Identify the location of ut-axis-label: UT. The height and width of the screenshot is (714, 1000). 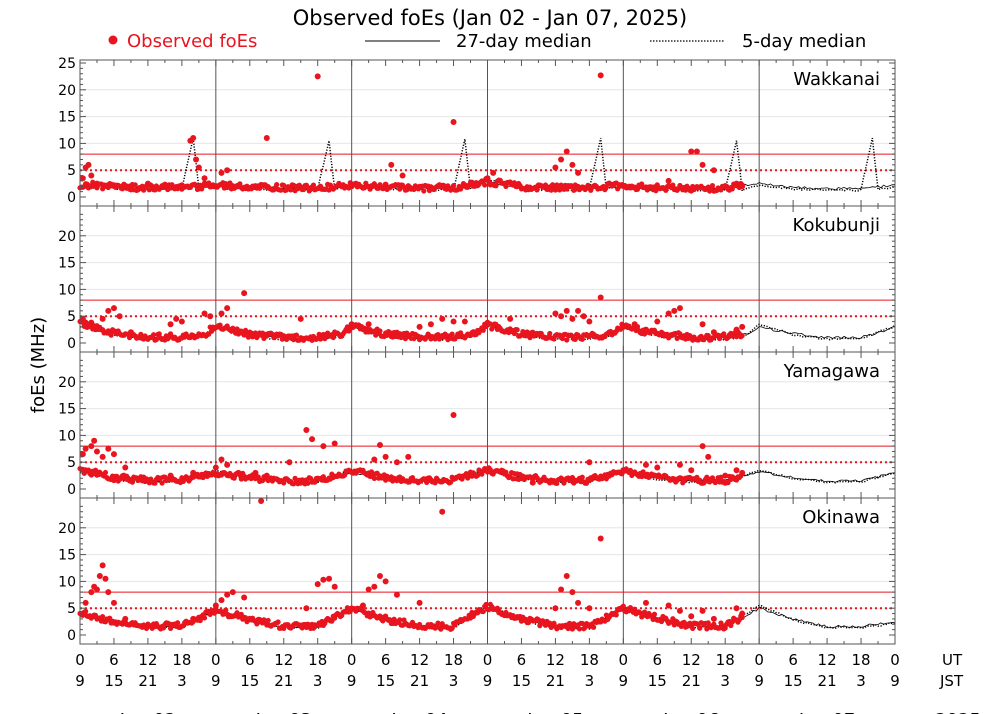
(952, 660).